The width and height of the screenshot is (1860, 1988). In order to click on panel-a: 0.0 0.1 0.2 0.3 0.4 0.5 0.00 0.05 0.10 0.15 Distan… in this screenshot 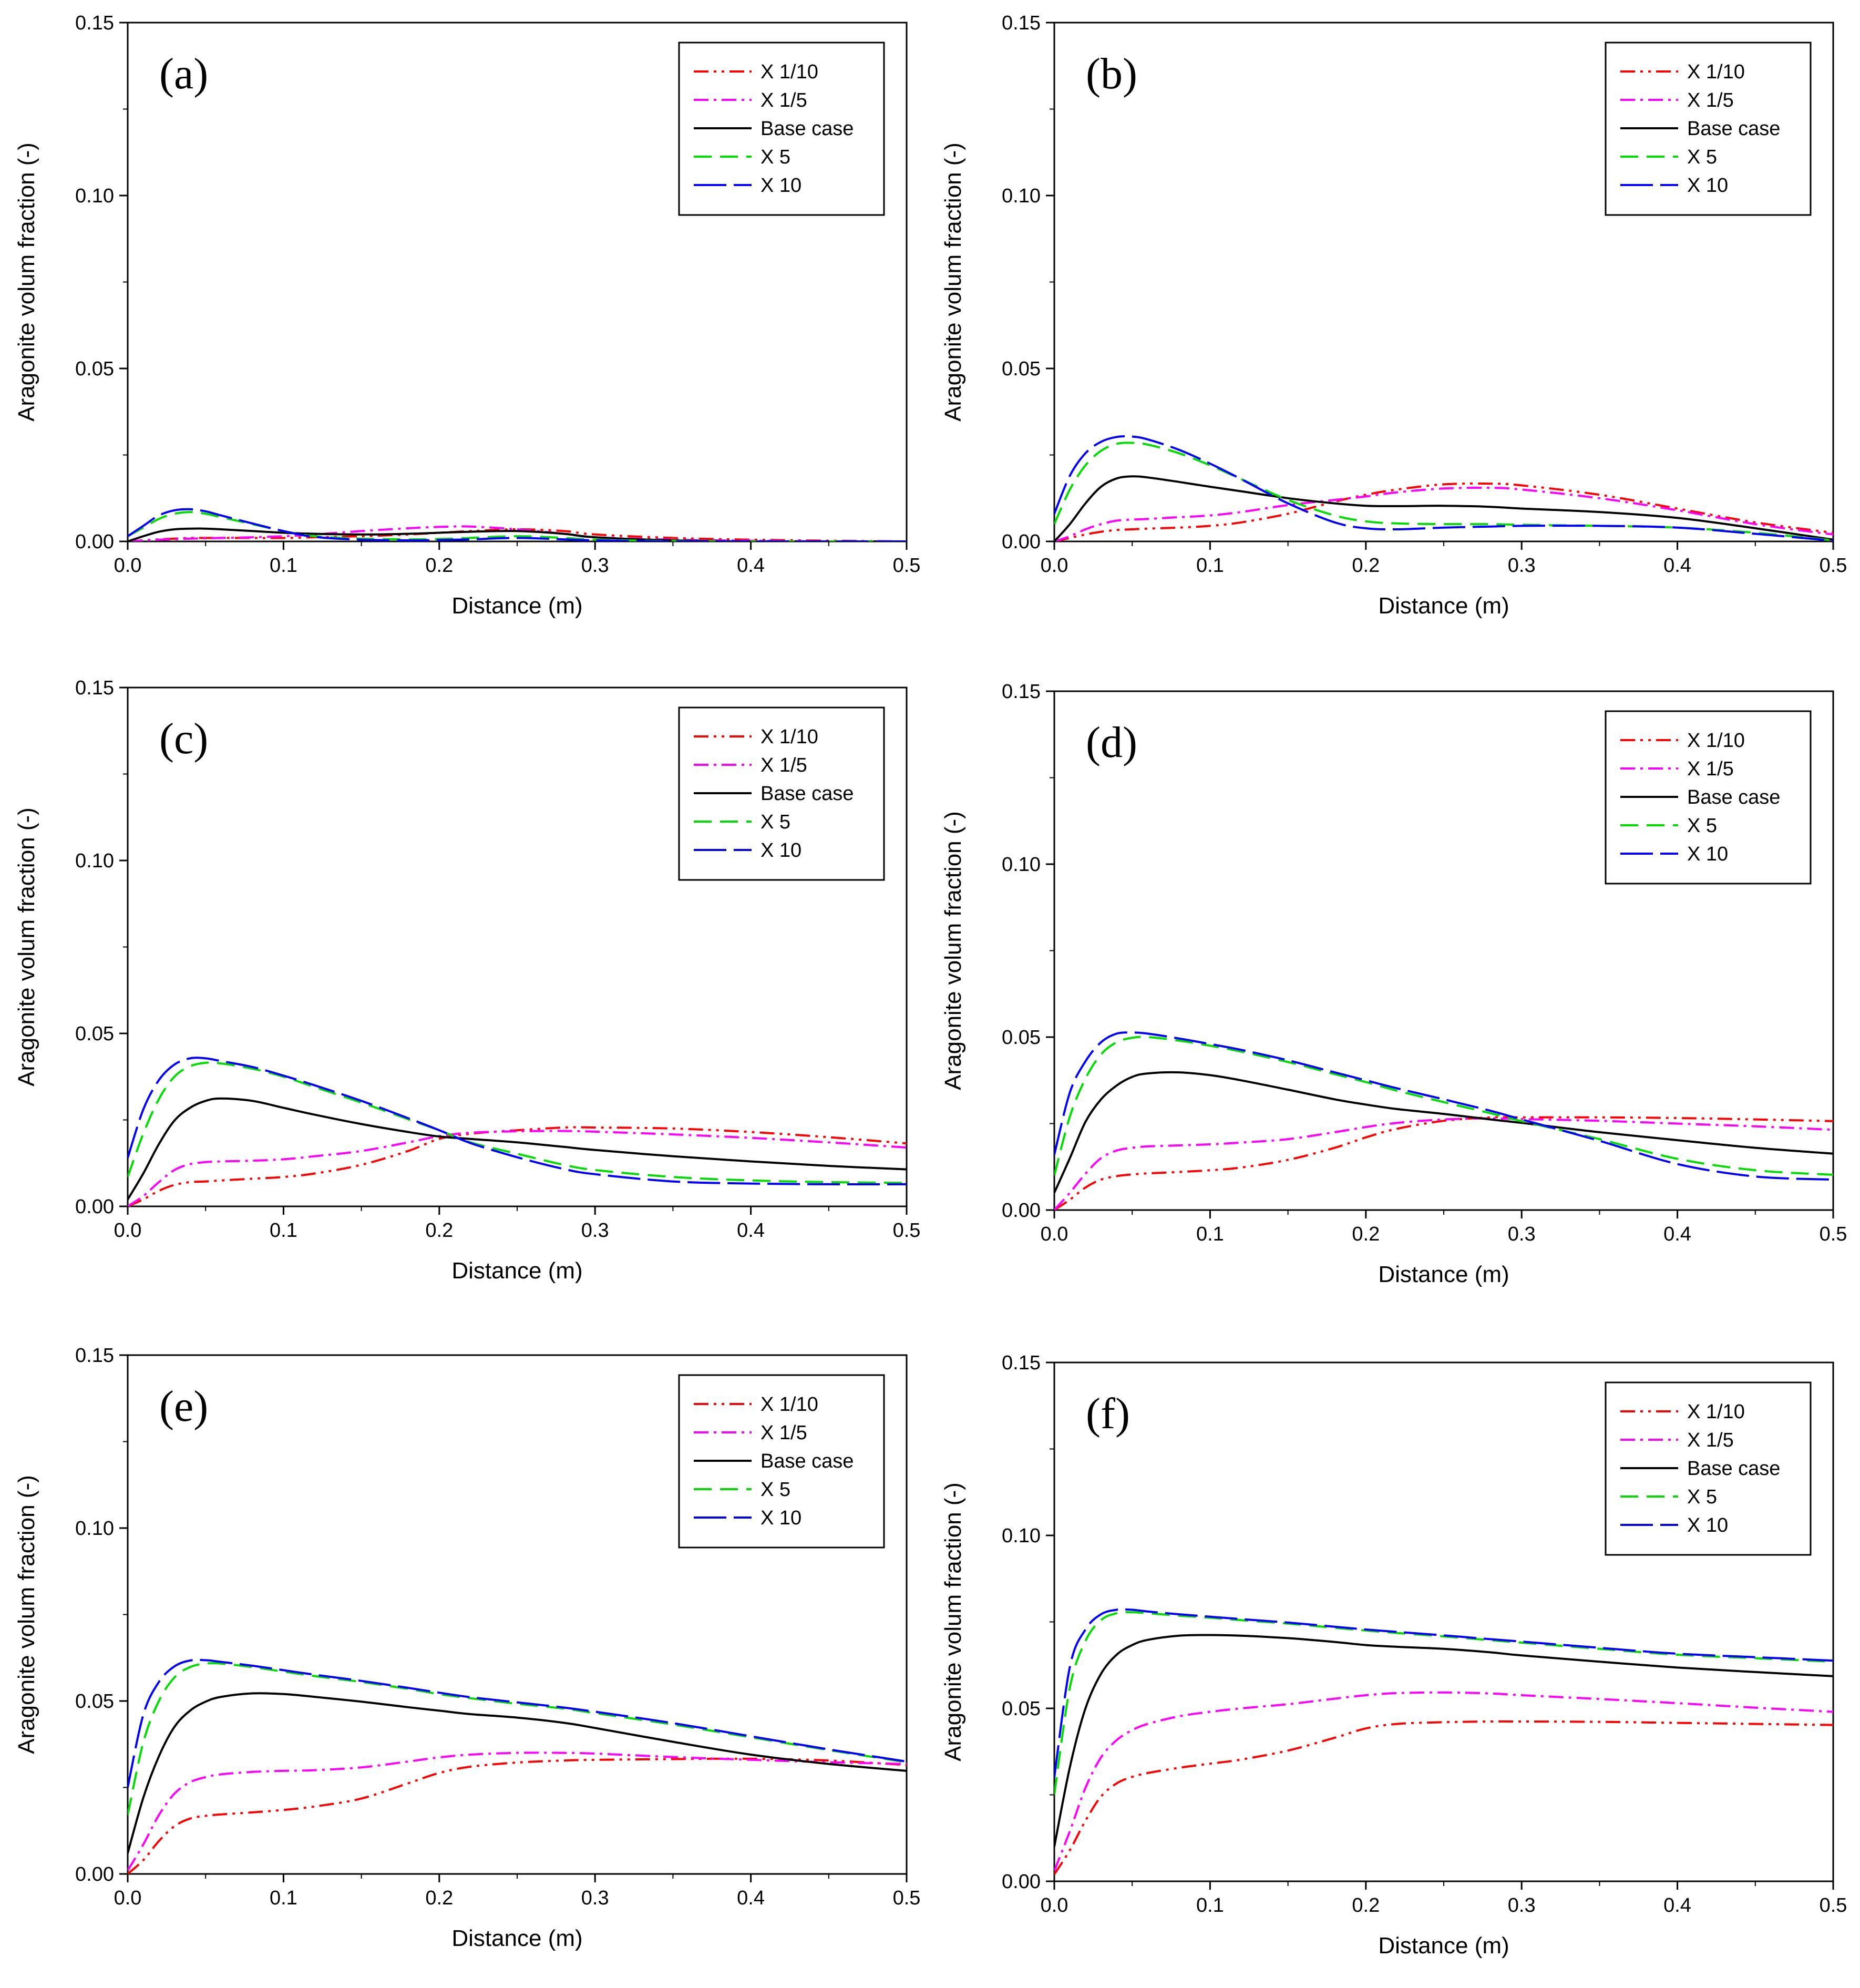, I will do `click(467, 316)`.